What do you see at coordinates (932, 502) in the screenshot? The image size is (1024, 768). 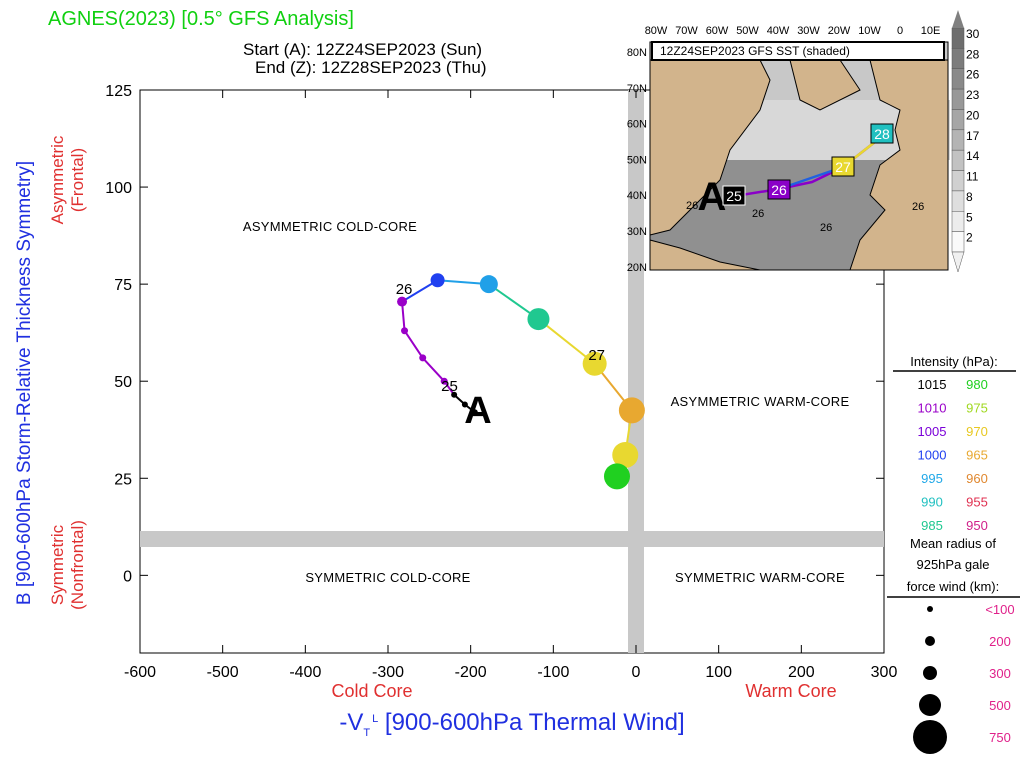 I see `intensity-legend-entry: 990` at bounding box center [932, 502].